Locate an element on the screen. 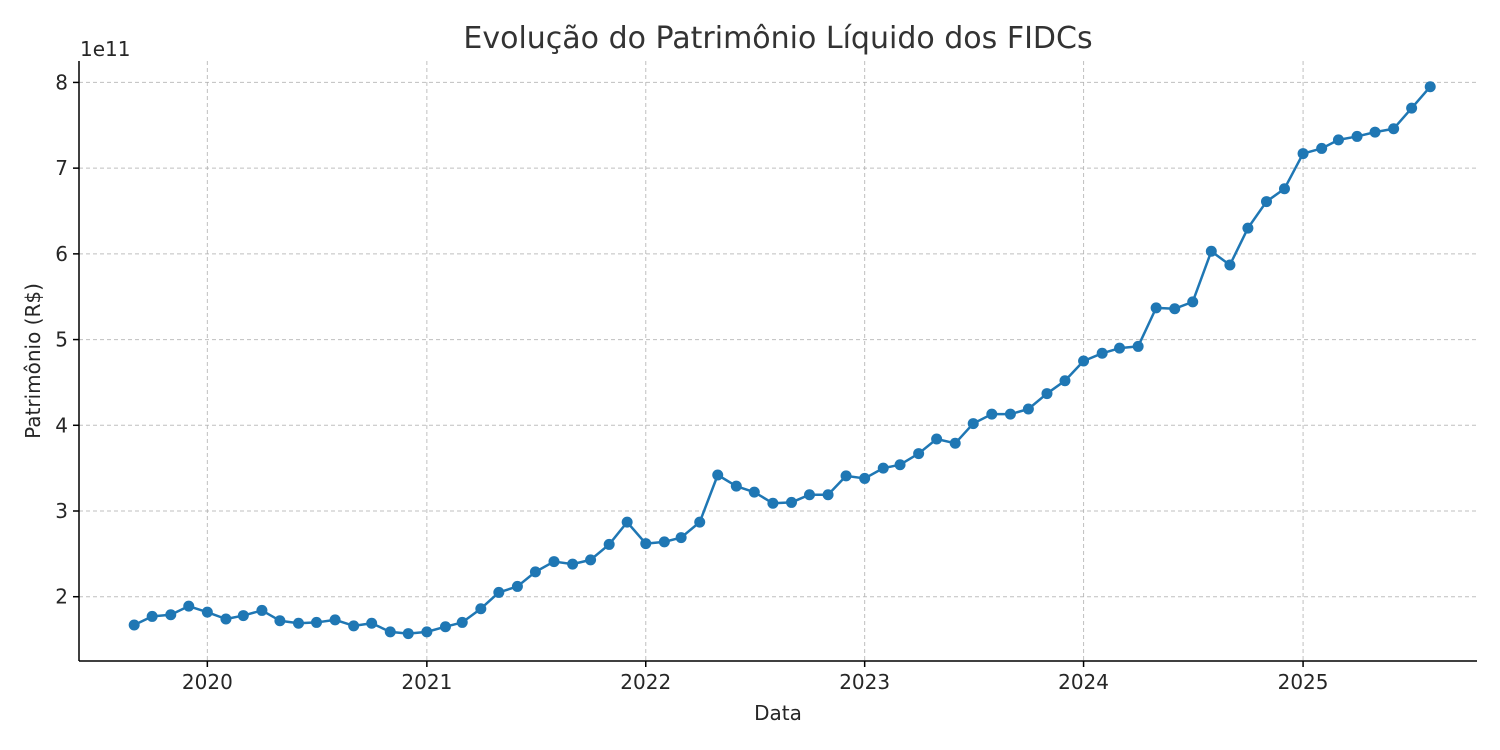  x-tick-label: 2025 is located at coordinates (1303, 682).